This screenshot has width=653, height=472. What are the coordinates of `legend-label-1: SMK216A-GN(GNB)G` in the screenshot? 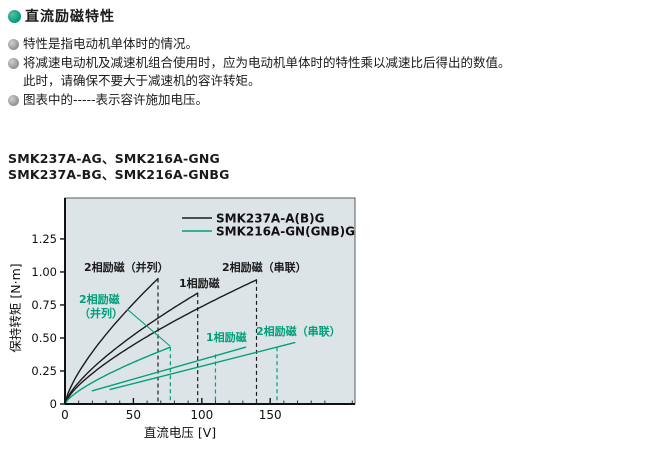 It's located at (285, 232).